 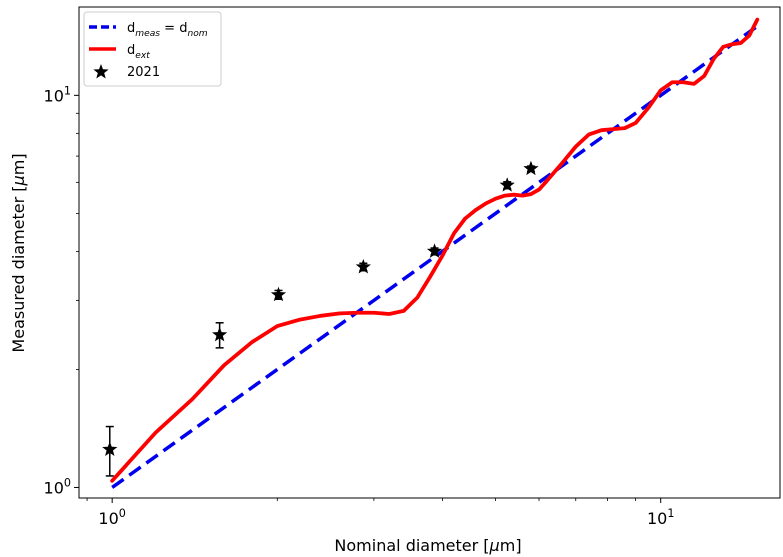 What do you see at coordinates (101, 71) in the screenshot?
I see `legend-star-icon` at bounding box center [101, 71].